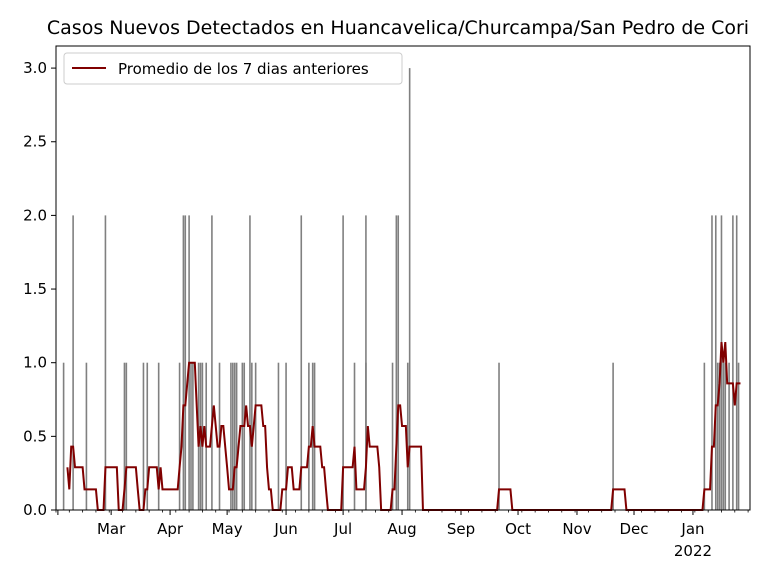 This screenshot has width=768, height=576. What do you see at coordinates (692, 529) in the screenshot?
I see `x-tick-label: Jan` at bounding box center [692, 529].